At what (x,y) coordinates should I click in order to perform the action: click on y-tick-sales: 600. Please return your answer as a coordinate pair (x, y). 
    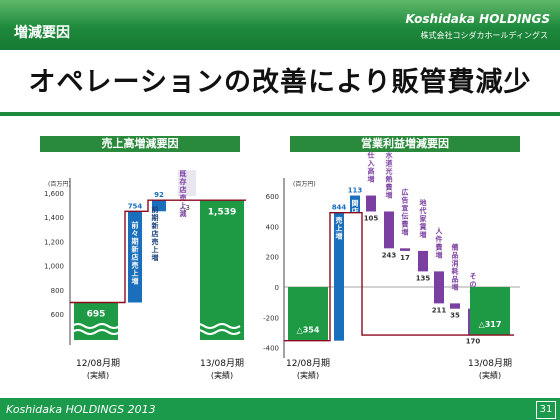
    Looking at the image, I should click on (57, 315).